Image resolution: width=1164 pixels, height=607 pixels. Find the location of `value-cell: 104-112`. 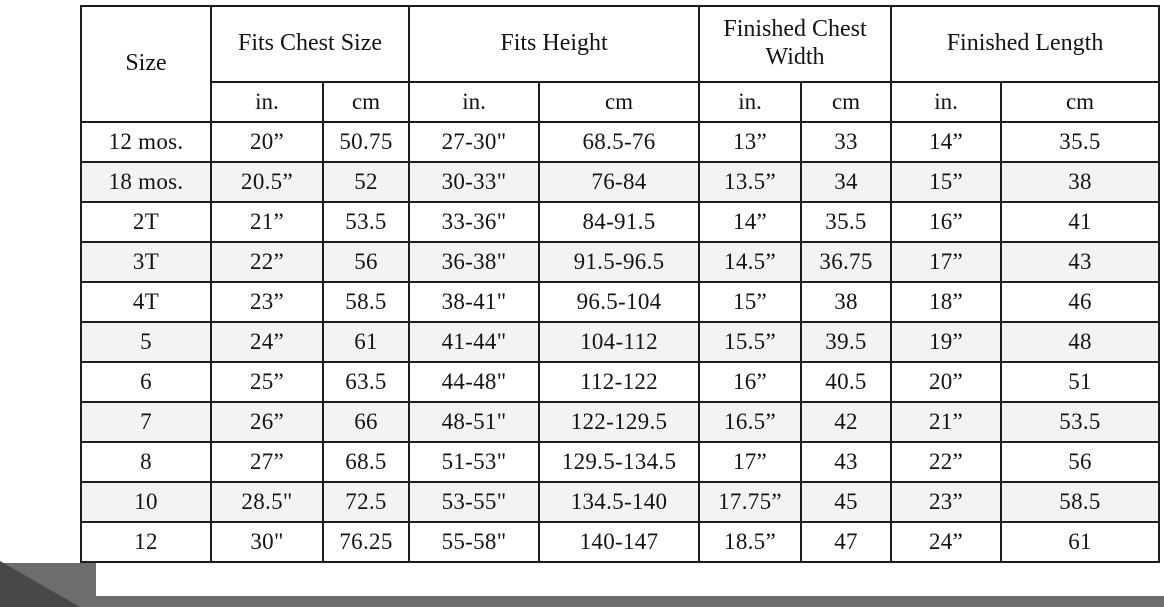

value-cell: 104-112 is located at coordinates (619, 342).